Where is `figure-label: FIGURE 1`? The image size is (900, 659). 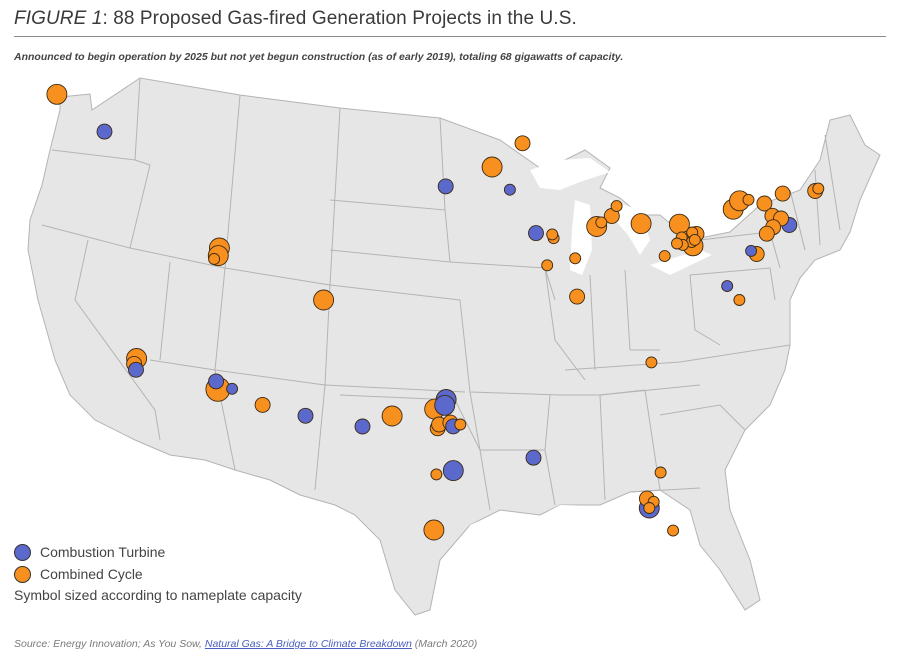 figure-label: FIGURE 1 is located at coordinates (58, 18).